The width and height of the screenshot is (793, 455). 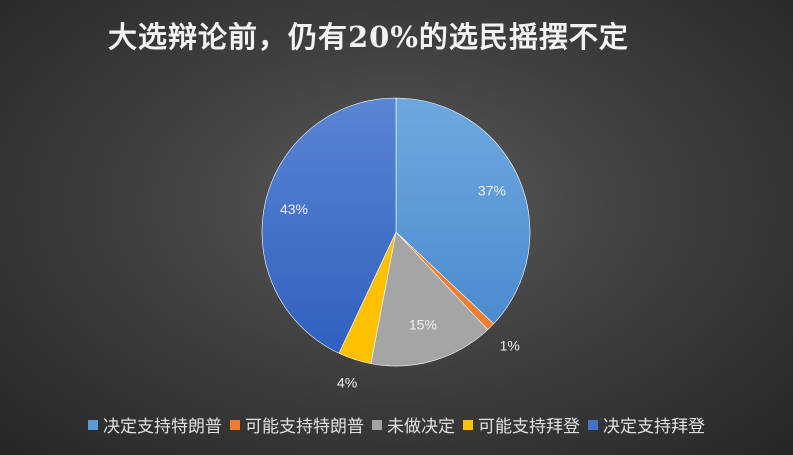 I want to click on data-label: 43%, so click(x=294, y=209).